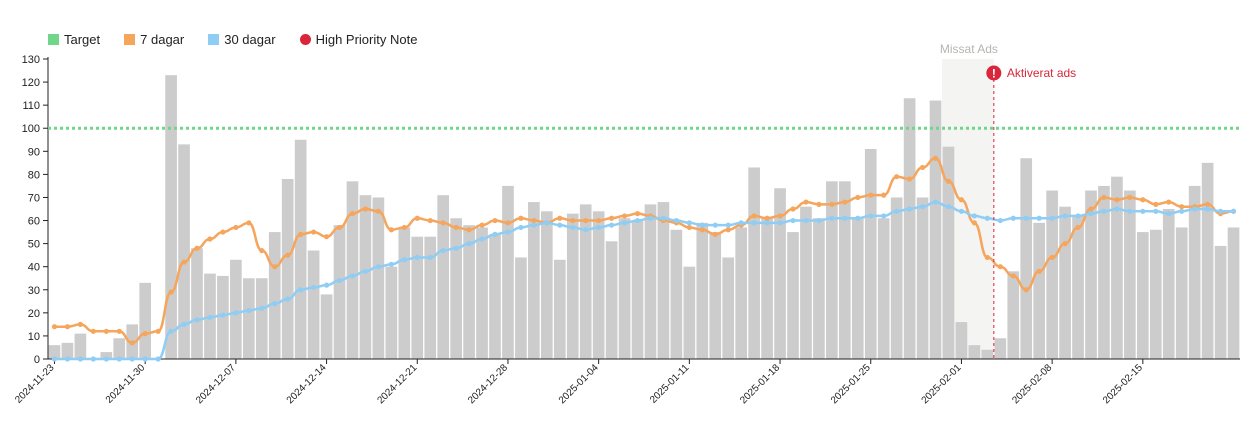 This screenshot has height=424, width=1258. I want to click on legend-item-d7: 7 dagar, so click(154, 39).